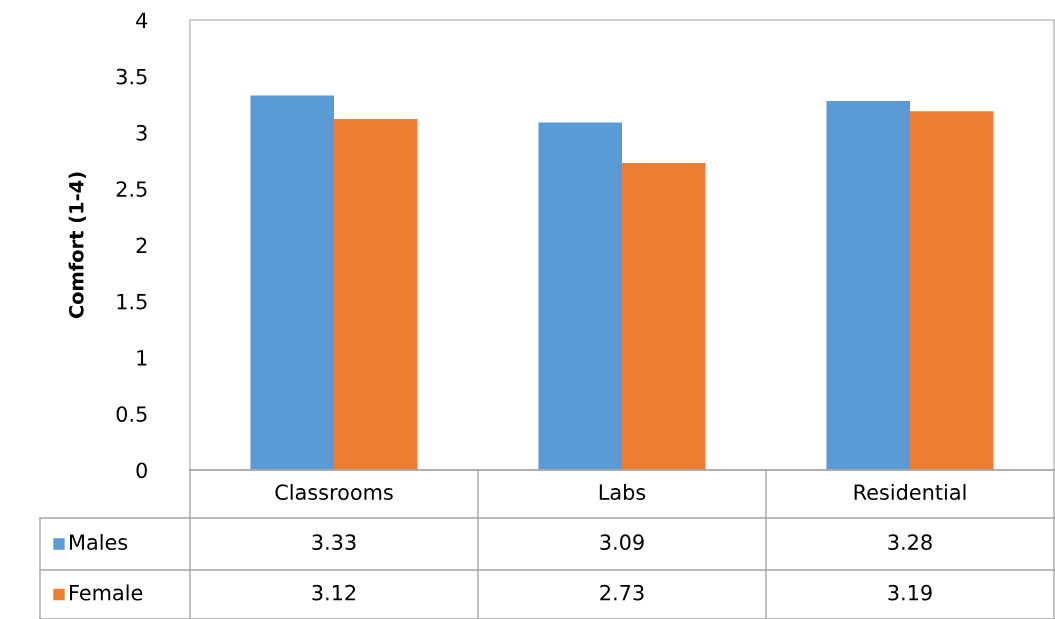  Describe the element at coordinates (131, 189) in the screenshot. I see `y-tick-label: 2.5` at that location.